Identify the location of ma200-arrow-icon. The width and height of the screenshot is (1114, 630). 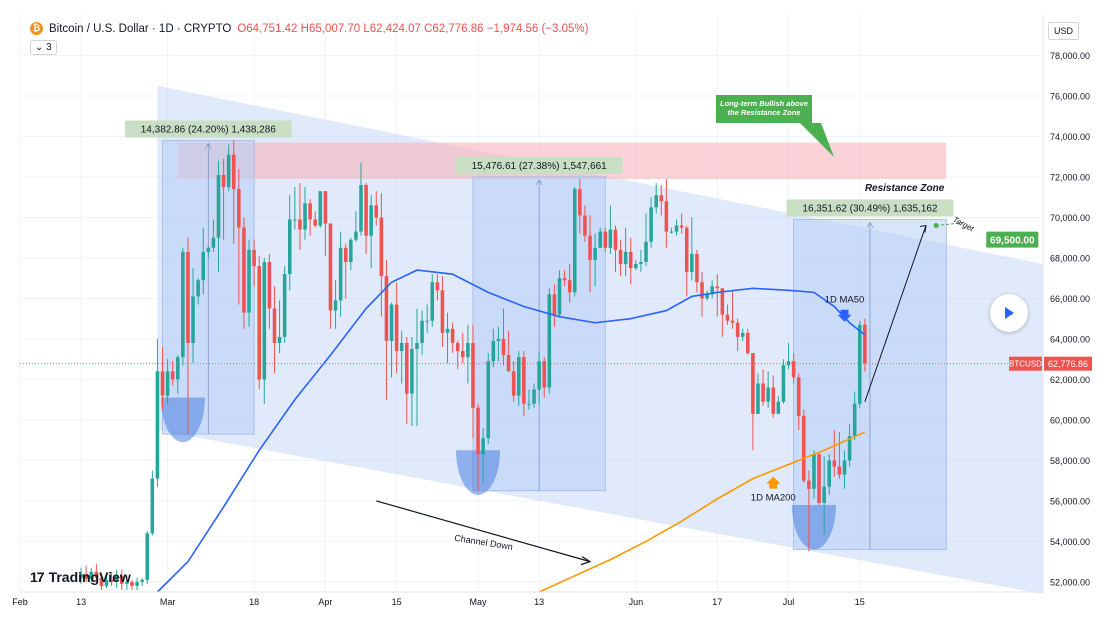
(773, 482).